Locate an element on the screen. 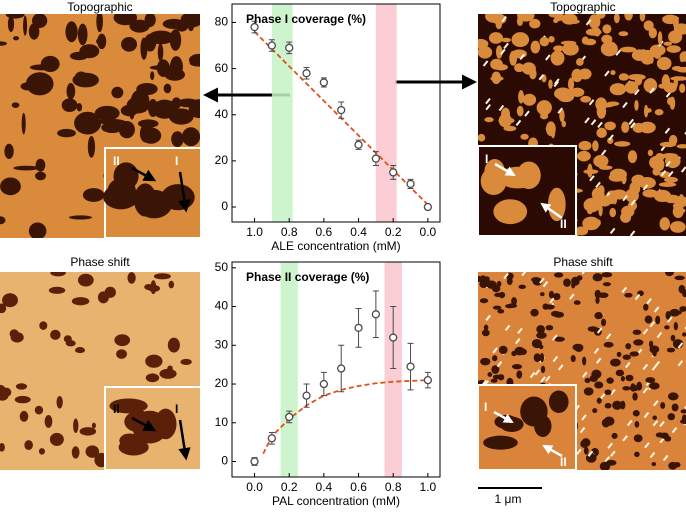 The image size is (686, 523). x-tick-label: 0.0 is located at coordinates (254, 487).